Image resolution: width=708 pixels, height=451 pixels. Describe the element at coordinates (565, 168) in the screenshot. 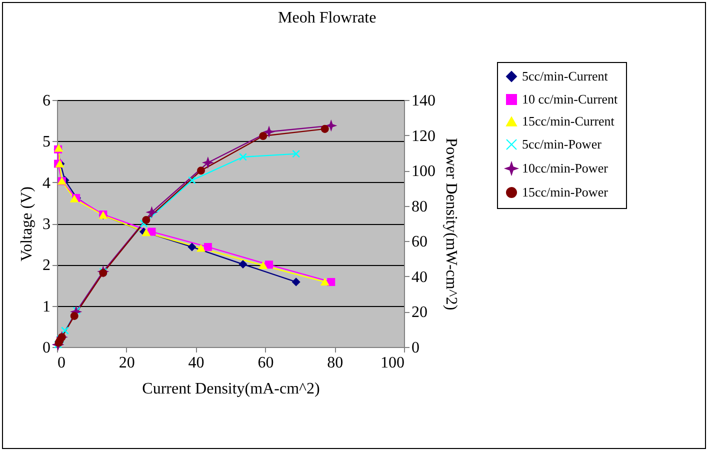

I see `legend-label: 10cc/min-Power` at that location.